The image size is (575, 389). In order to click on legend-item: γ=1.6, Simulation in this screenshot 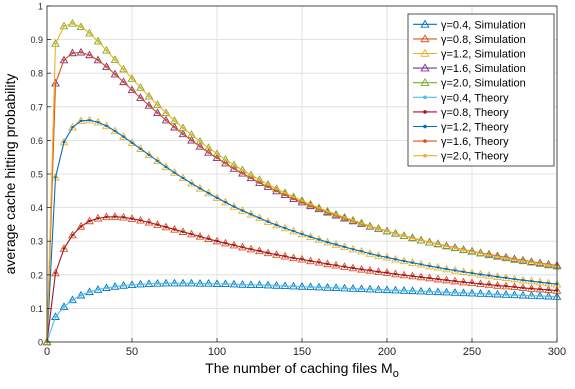, I will do `click(469, 69)`.